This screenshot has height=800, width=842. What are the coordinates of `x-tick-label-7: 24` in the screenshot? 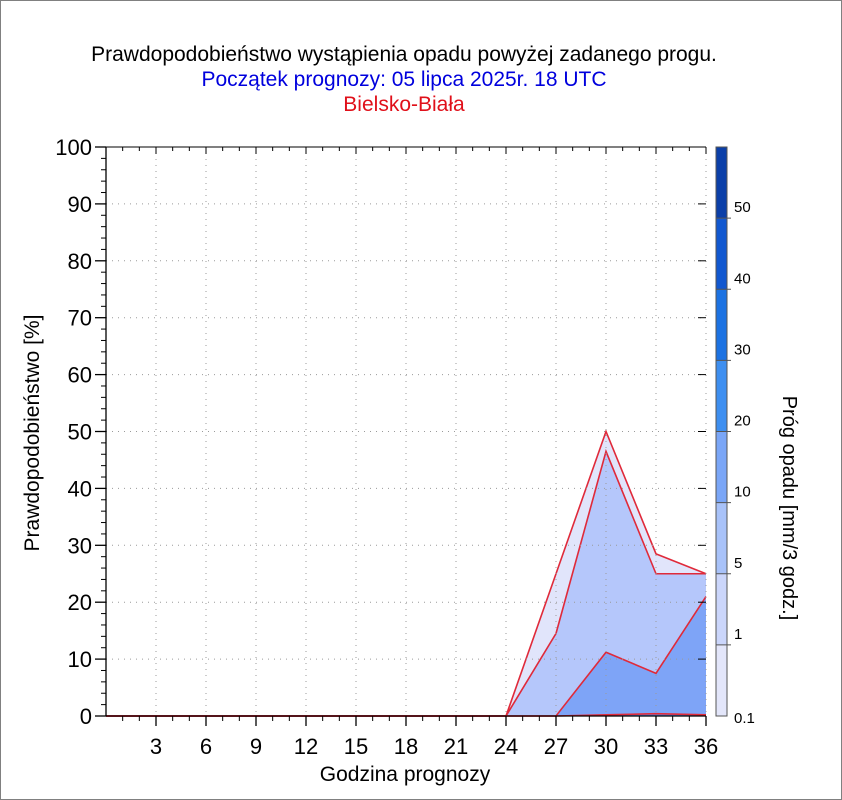 It's located at (506, 746).